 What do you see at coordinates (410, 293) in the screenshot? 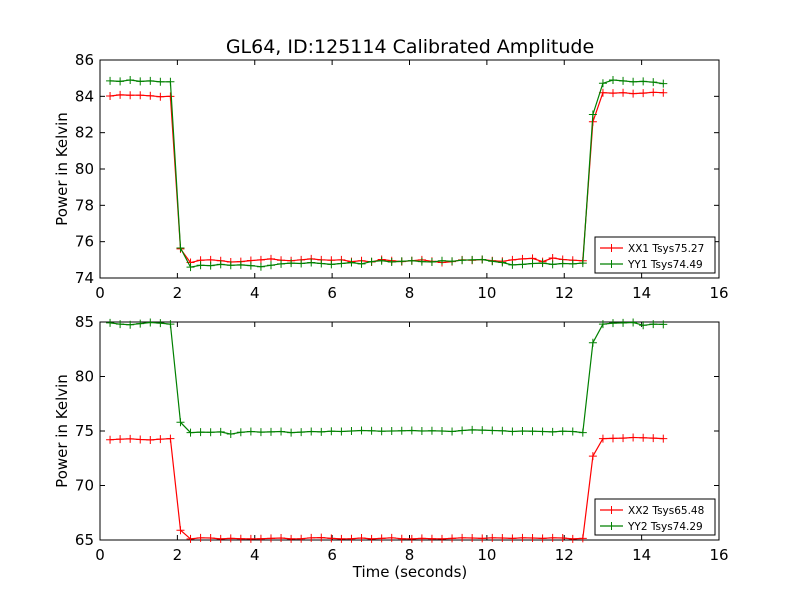
I see `top-x-tick-label: 8` at bounding box center [410, 293].